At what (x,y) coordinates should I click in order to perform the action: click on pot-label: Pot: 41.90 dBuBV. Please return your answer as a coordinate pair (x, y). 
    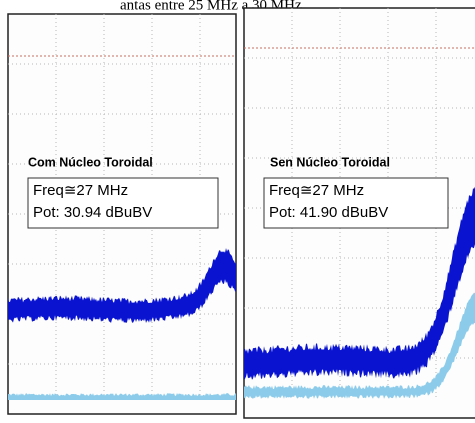
    Looking at the image, I should click on (328, 212).